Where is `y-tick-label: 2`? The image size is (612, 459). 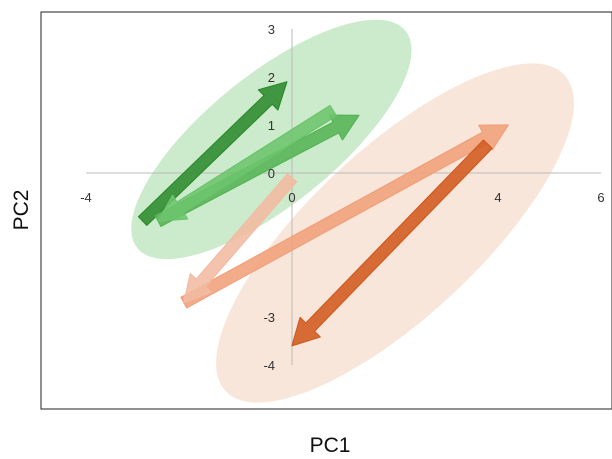 y-tick-label: 2 is located at coordinates (271, 77).